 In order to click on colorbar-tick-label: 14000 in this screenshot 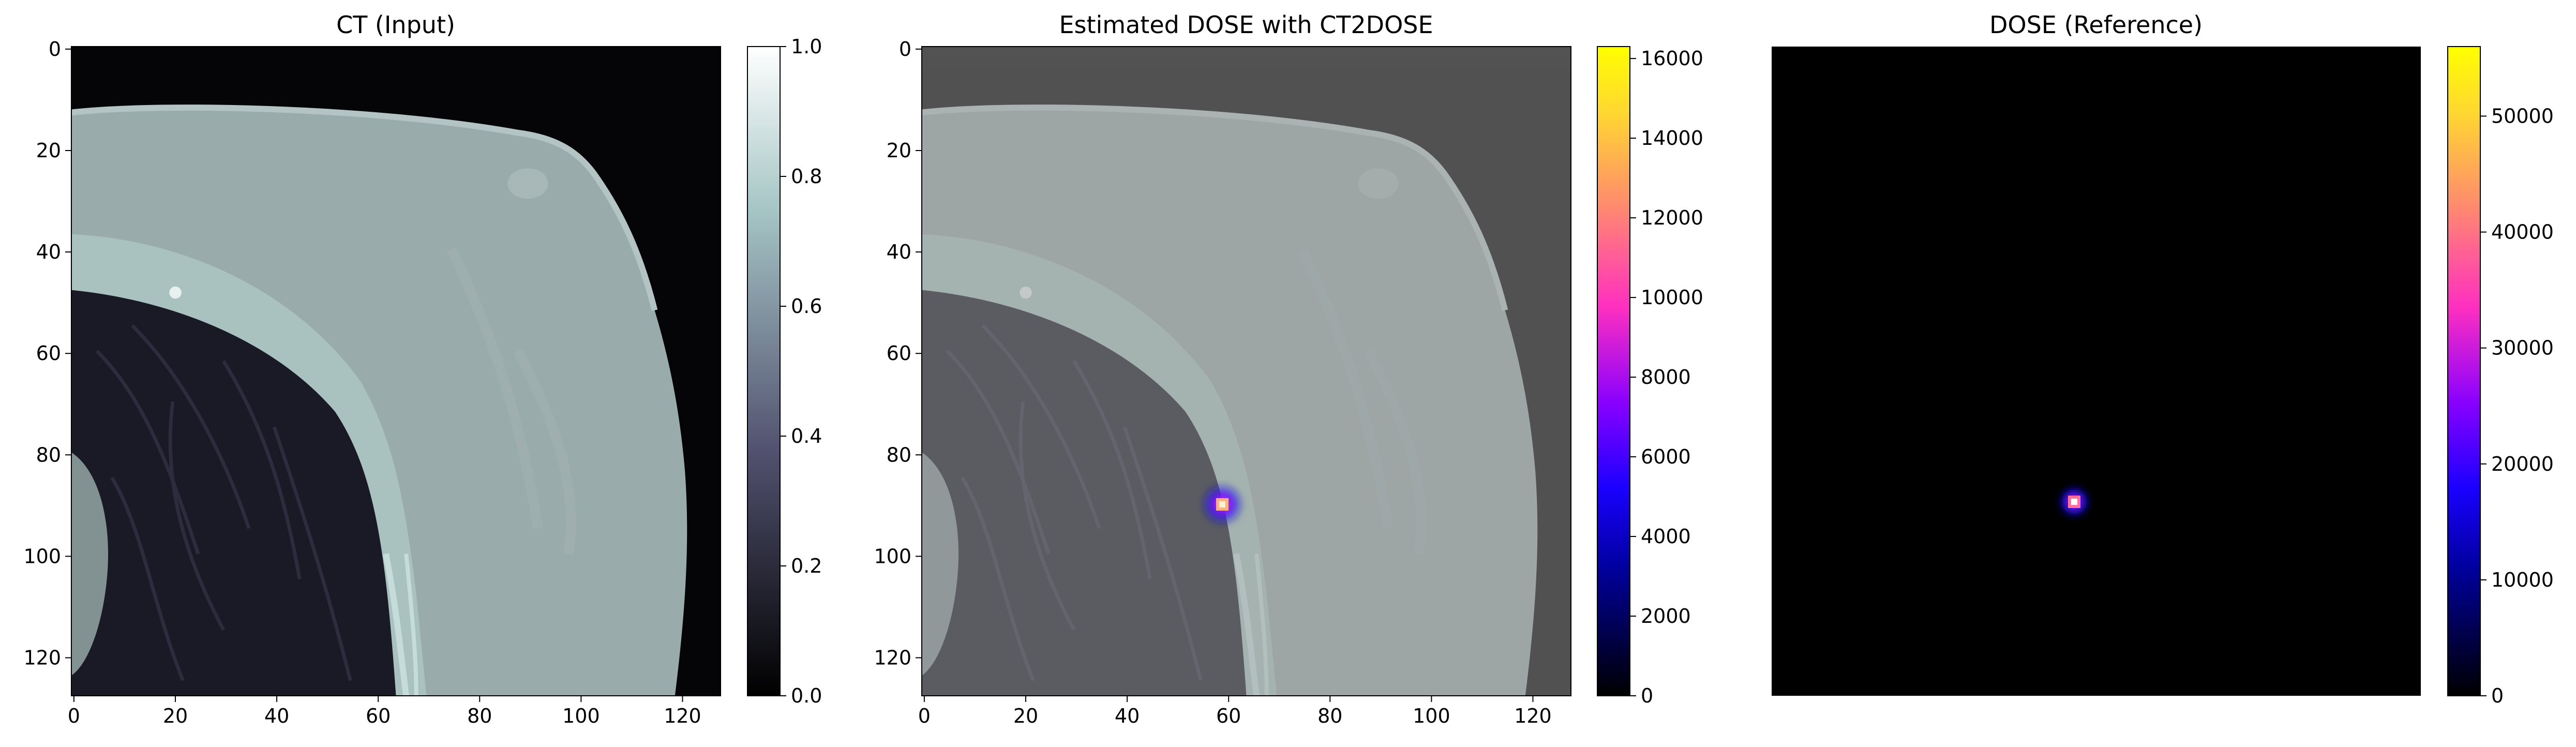, I will do `click(1672, 139)`.